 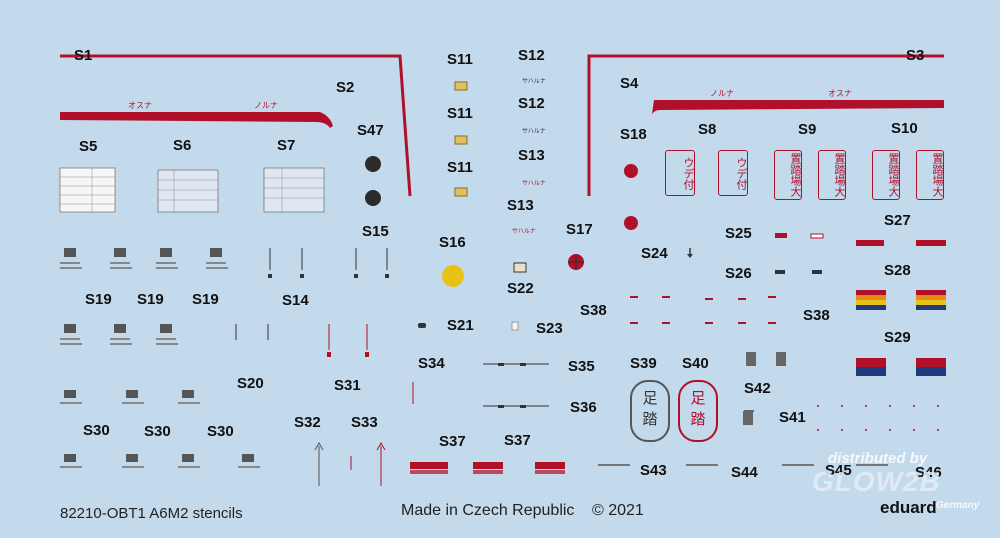 I want to click on s1-kana-right: ノルナ, so click(x=266, y=105).